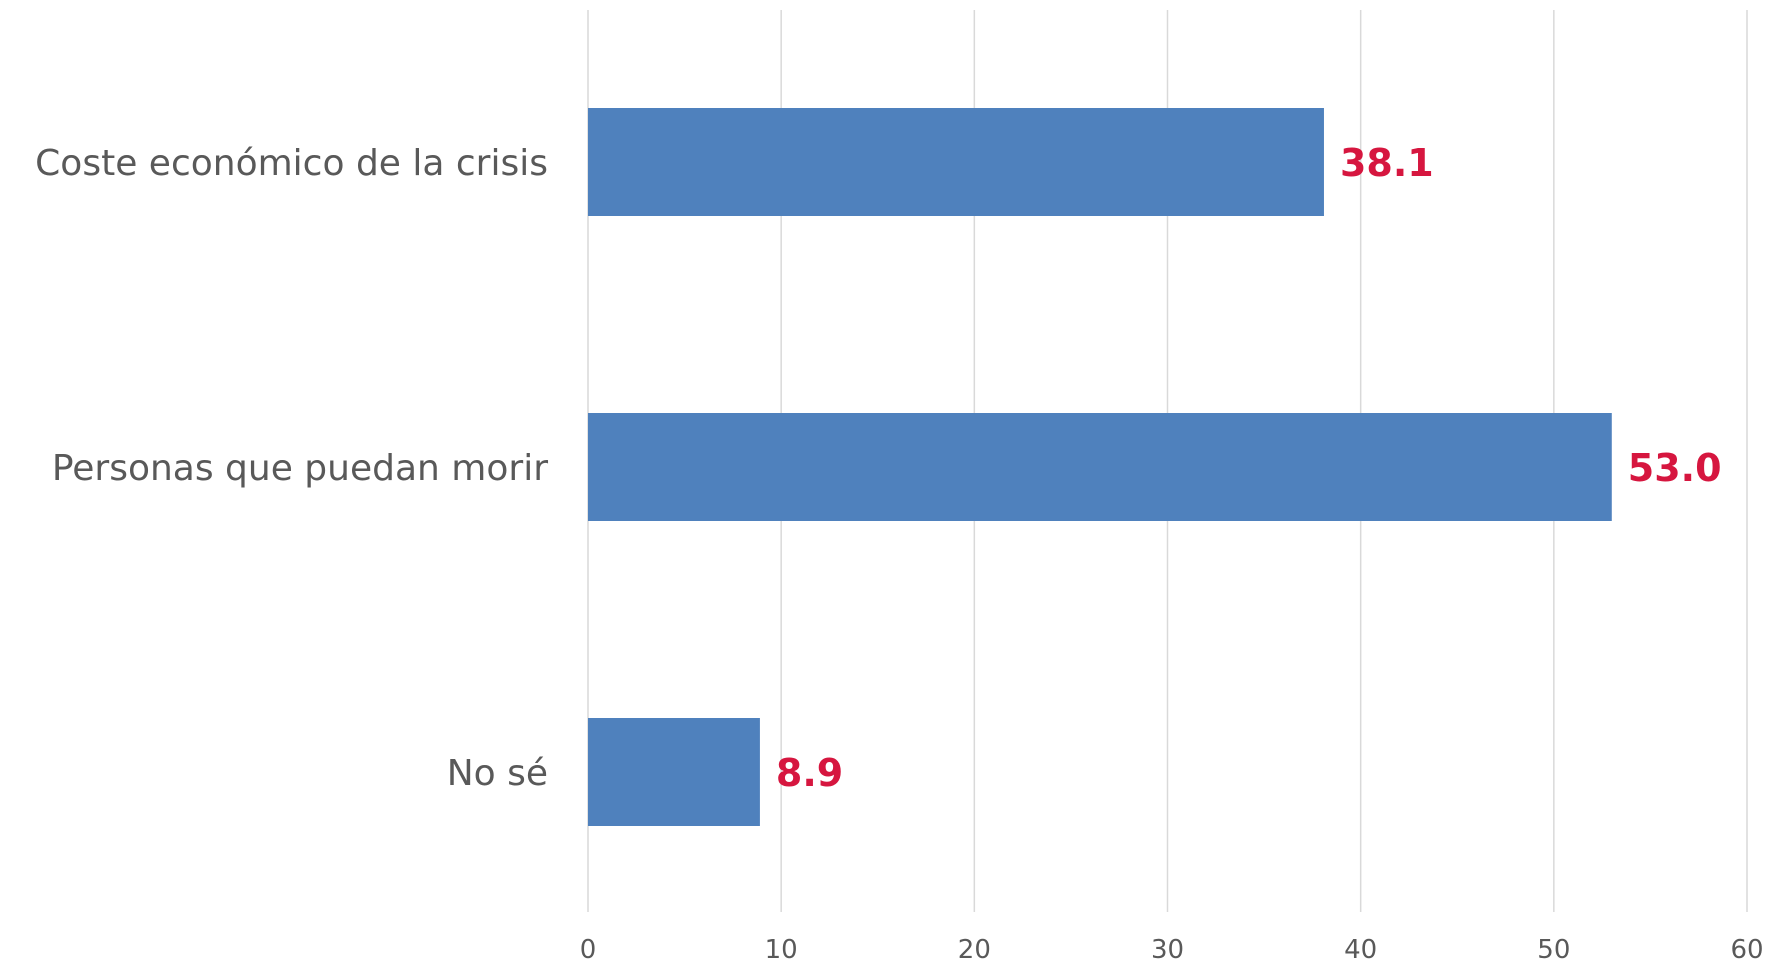 Image resolution: width=1775 pixels, height=973 pixels. I want to click on x-tick-label: 0, so click(588, 950).